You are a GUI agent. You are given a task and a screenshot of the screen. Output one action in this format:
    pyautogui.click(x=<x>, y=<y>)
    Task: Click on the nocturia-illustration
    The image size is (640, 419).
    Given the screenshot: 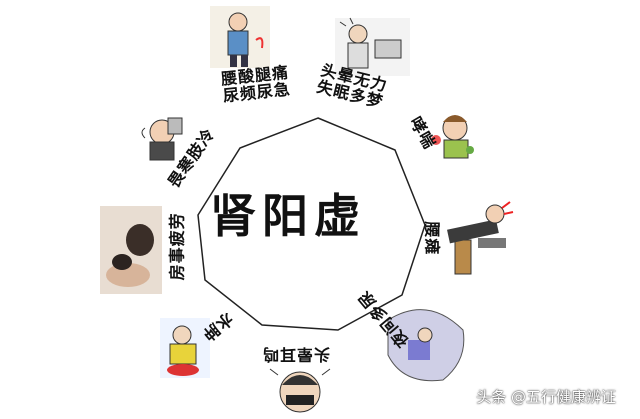 What is the action you would take?
    pyautogui.click(x=426, y=345)
    